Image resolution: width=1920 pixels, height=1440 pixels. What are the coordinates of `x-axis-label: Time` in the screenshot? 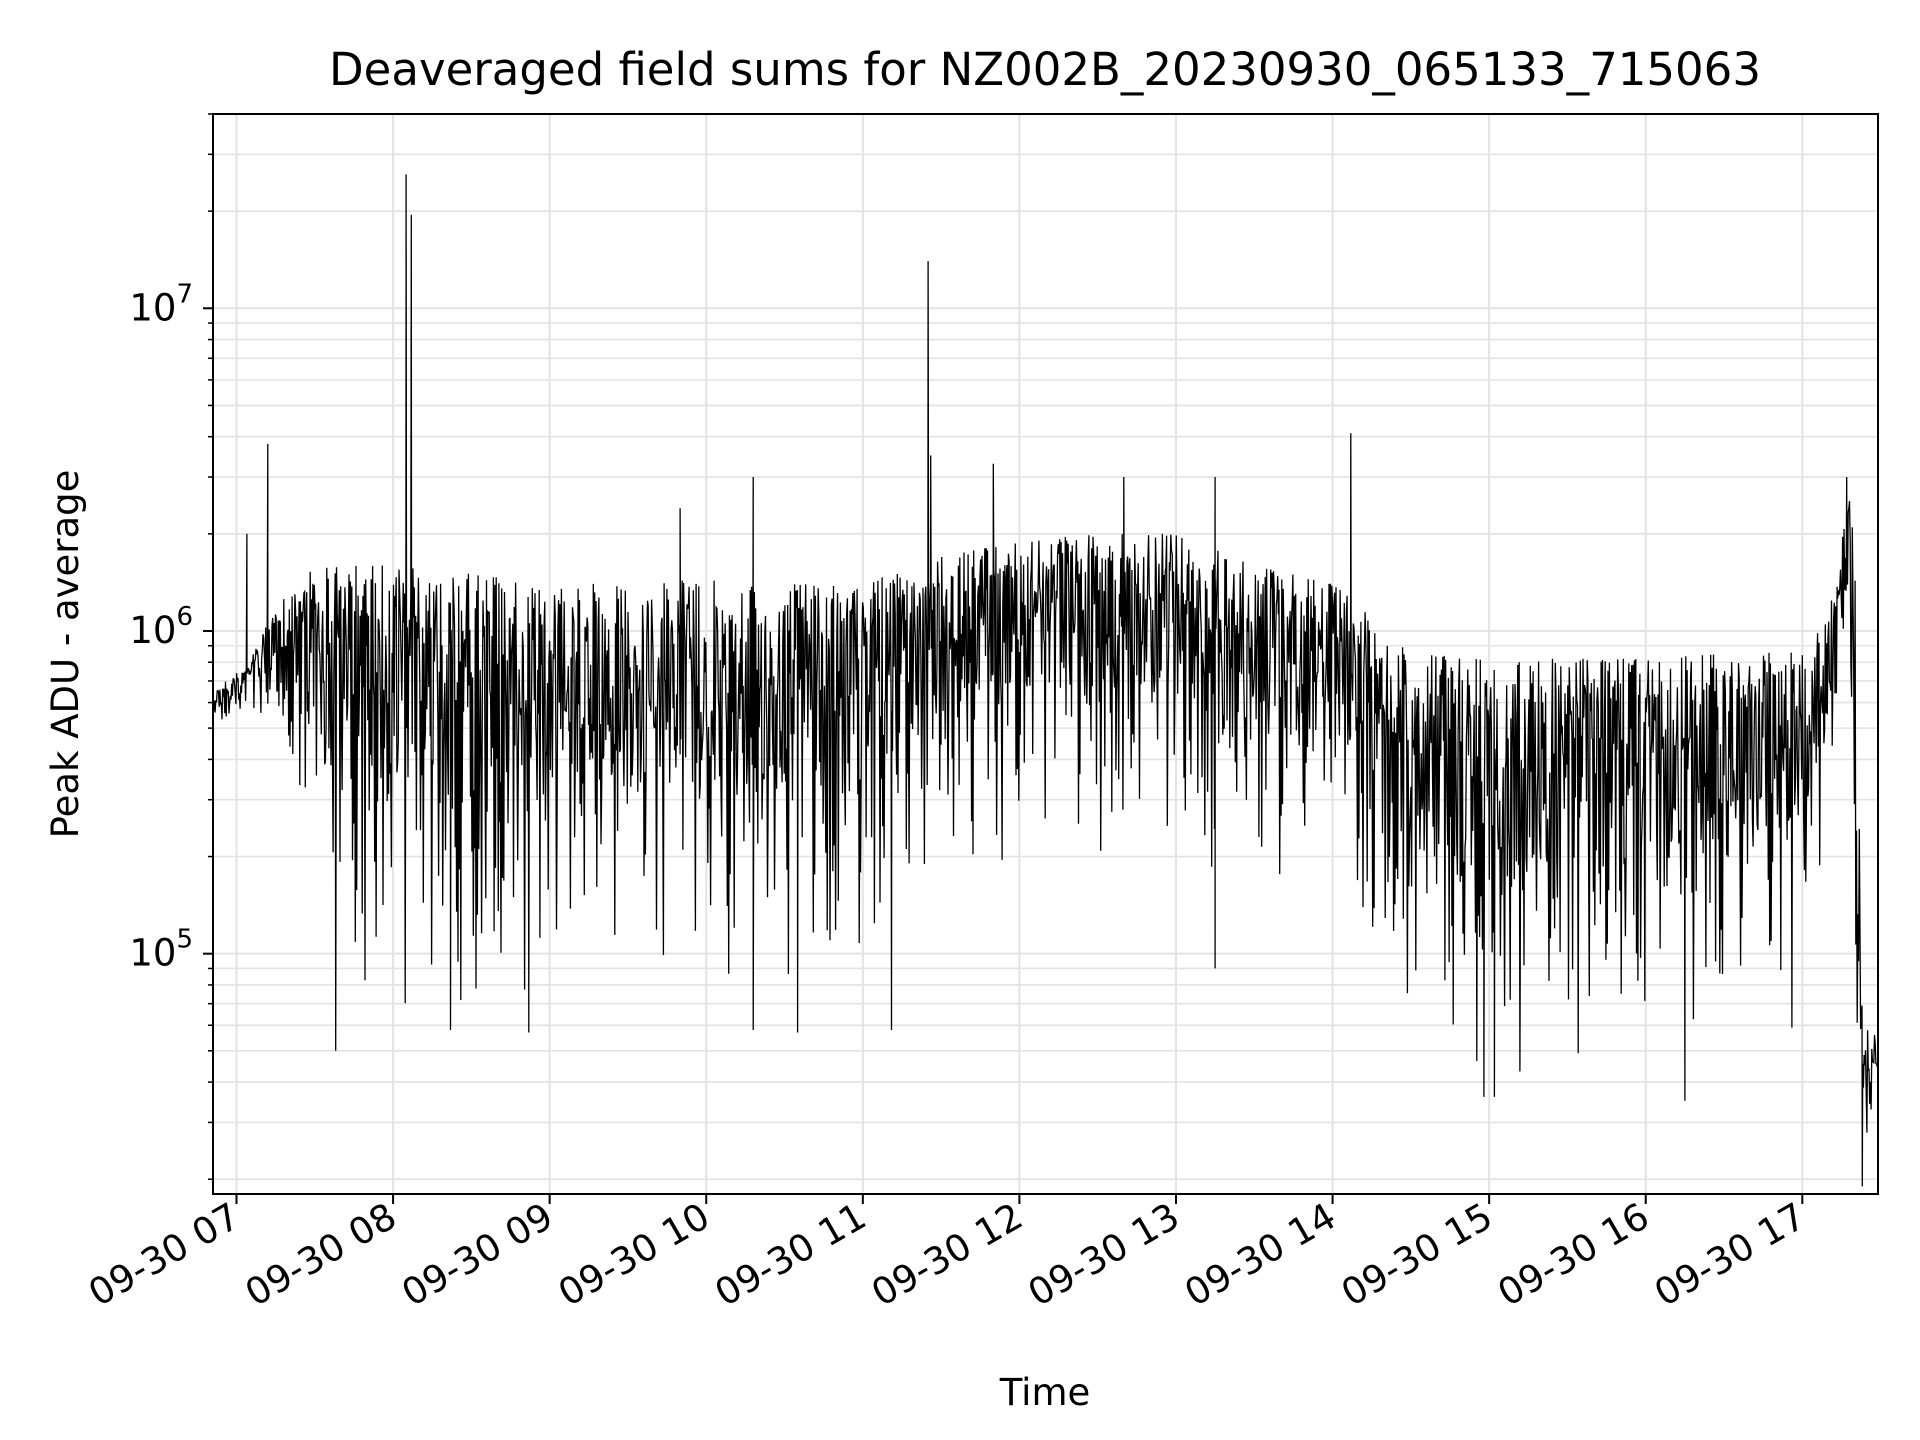 It's located at (1045, 1392).